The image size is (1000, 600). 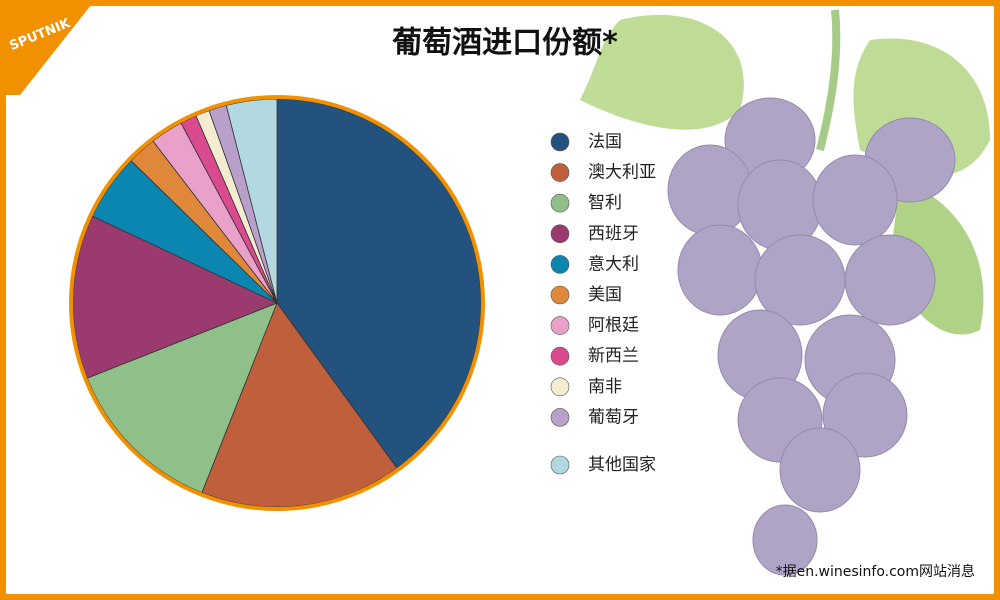 I want to click on legend-label: 南非, so click(x=605, y=387).